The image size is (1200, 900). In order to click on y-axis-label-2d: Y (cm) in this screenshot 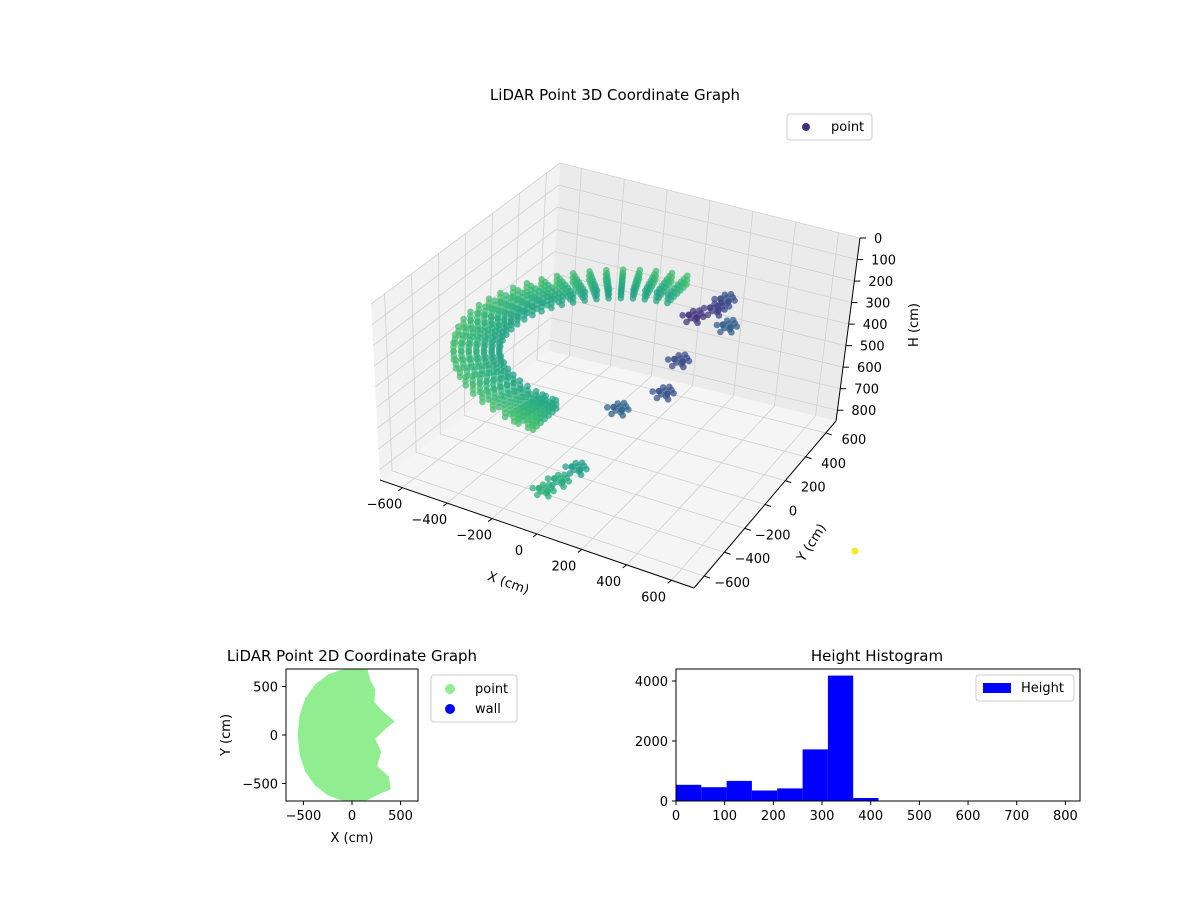, I will do `click(226, 735)`.